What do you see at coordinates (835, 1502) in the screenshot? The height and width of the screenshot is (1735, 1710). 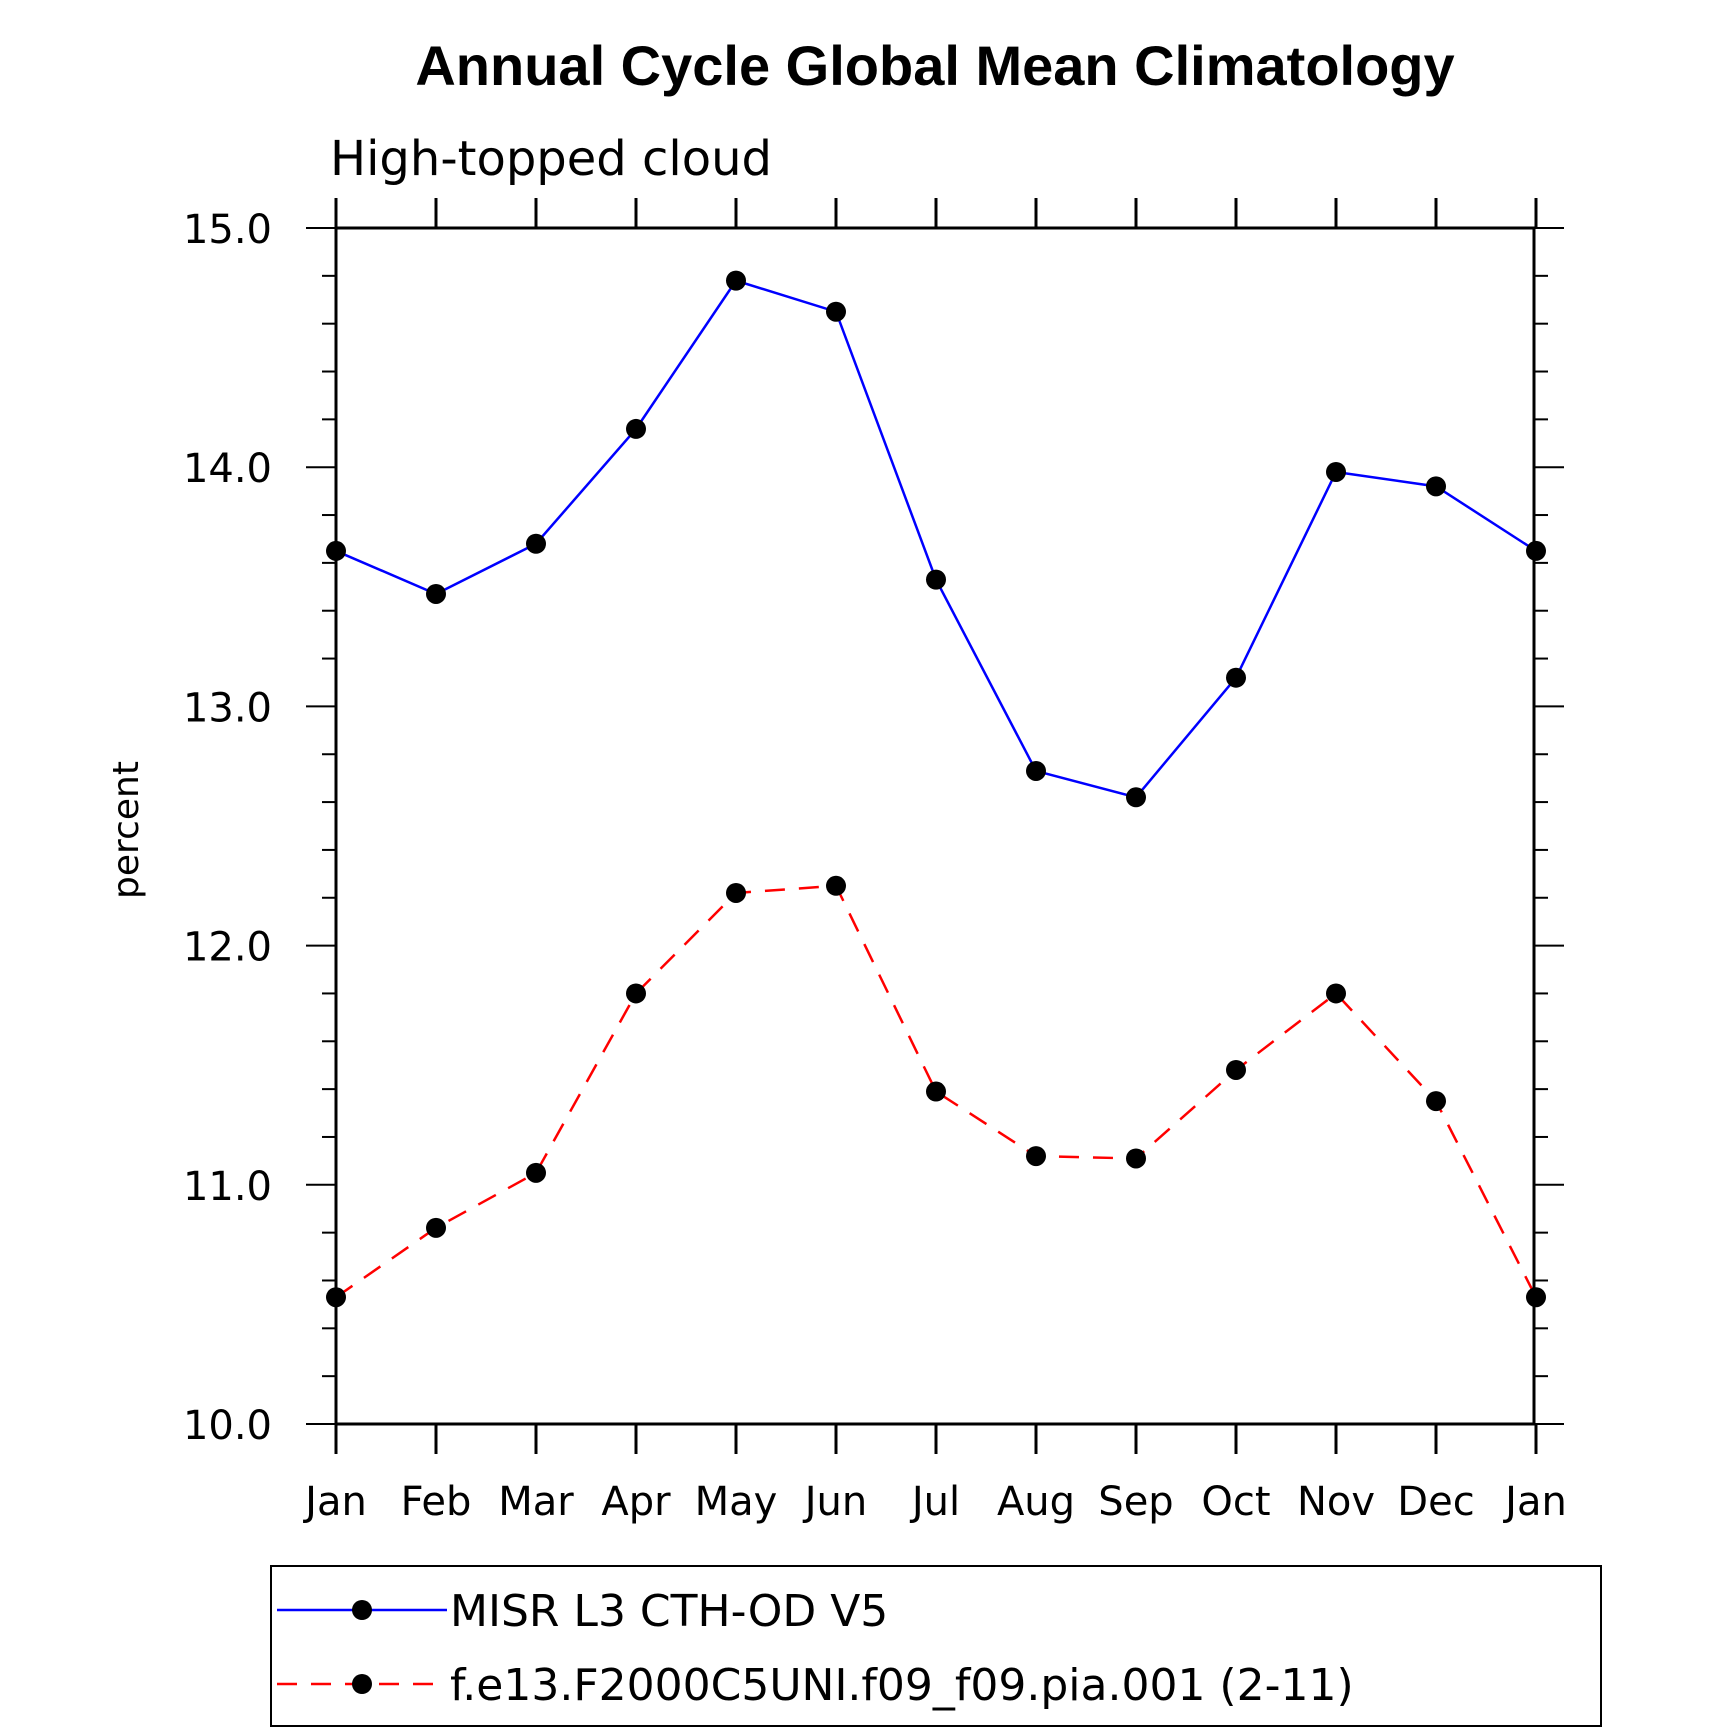 I see `x-tick-label: Jun` at bounding box center [835, 1502].